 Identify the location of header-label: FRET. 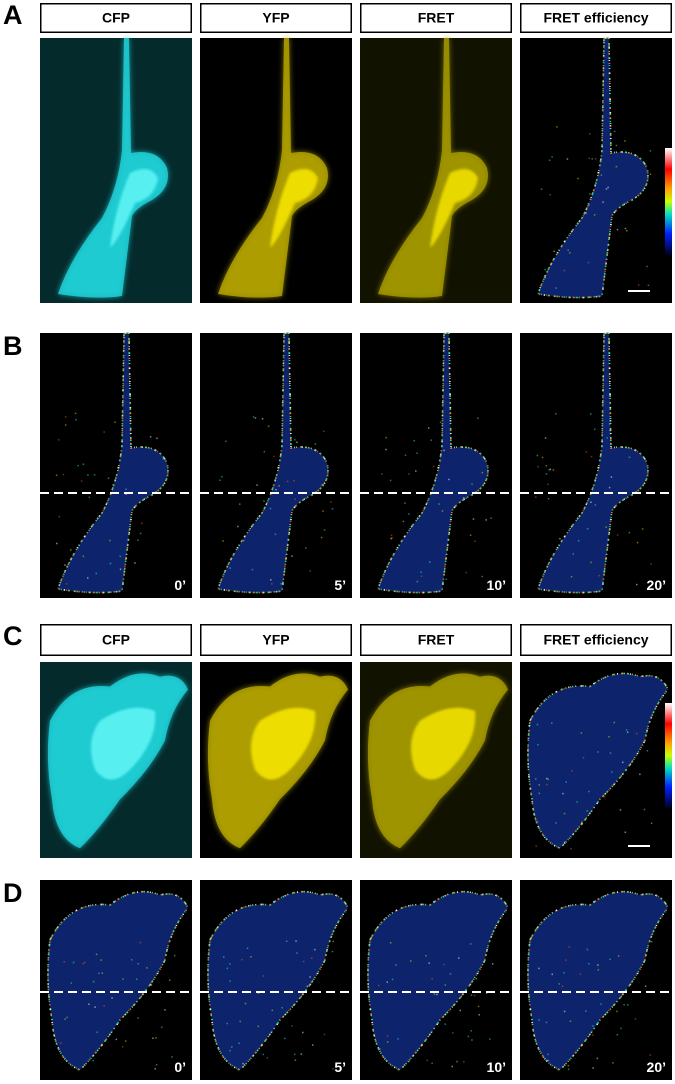
(436, 640).